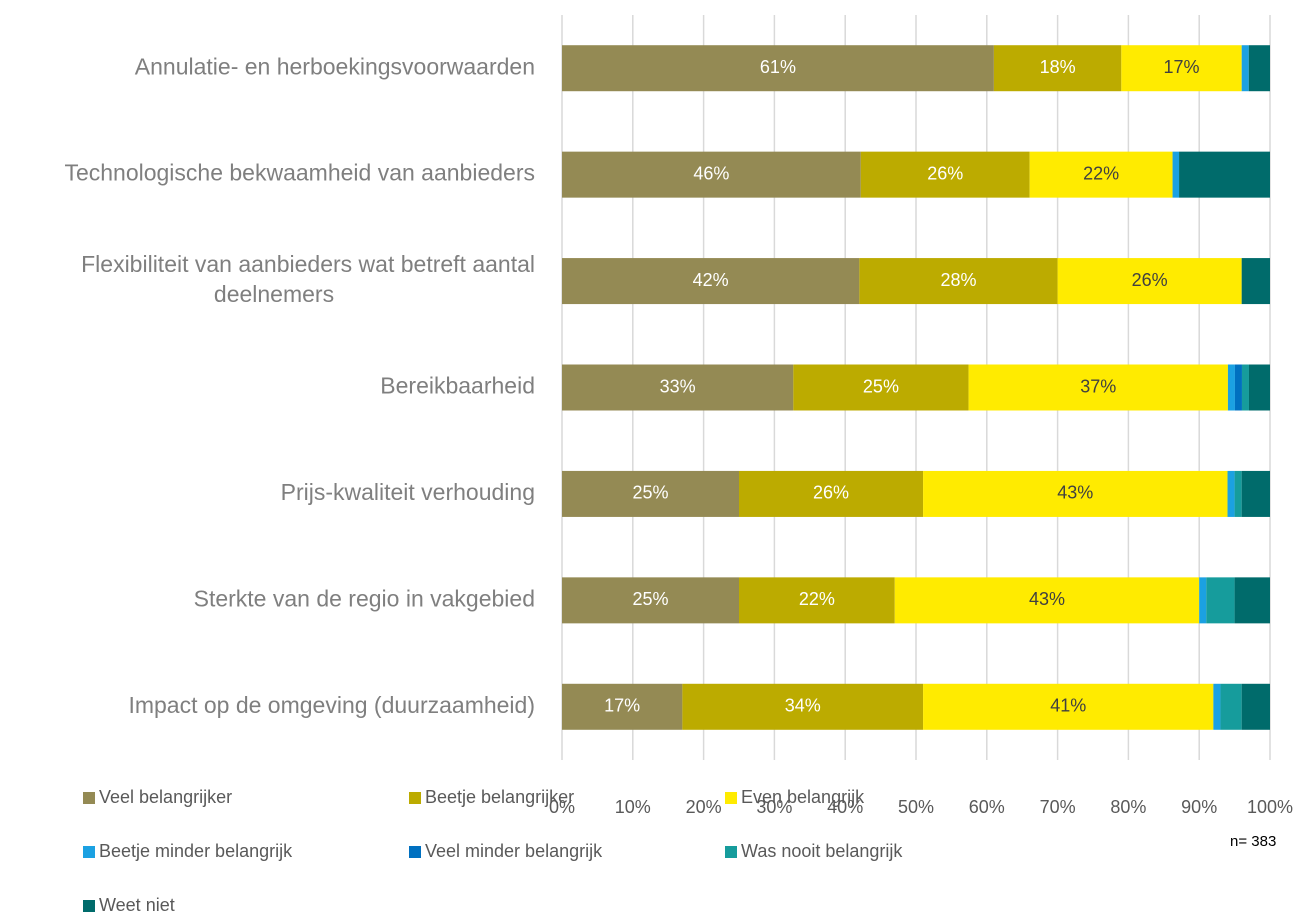  What do you see at coordinates (196, 851) in the screenshot?
I see `legend-label: Beetje minder belangrijk` at bounding box center [196, 851].